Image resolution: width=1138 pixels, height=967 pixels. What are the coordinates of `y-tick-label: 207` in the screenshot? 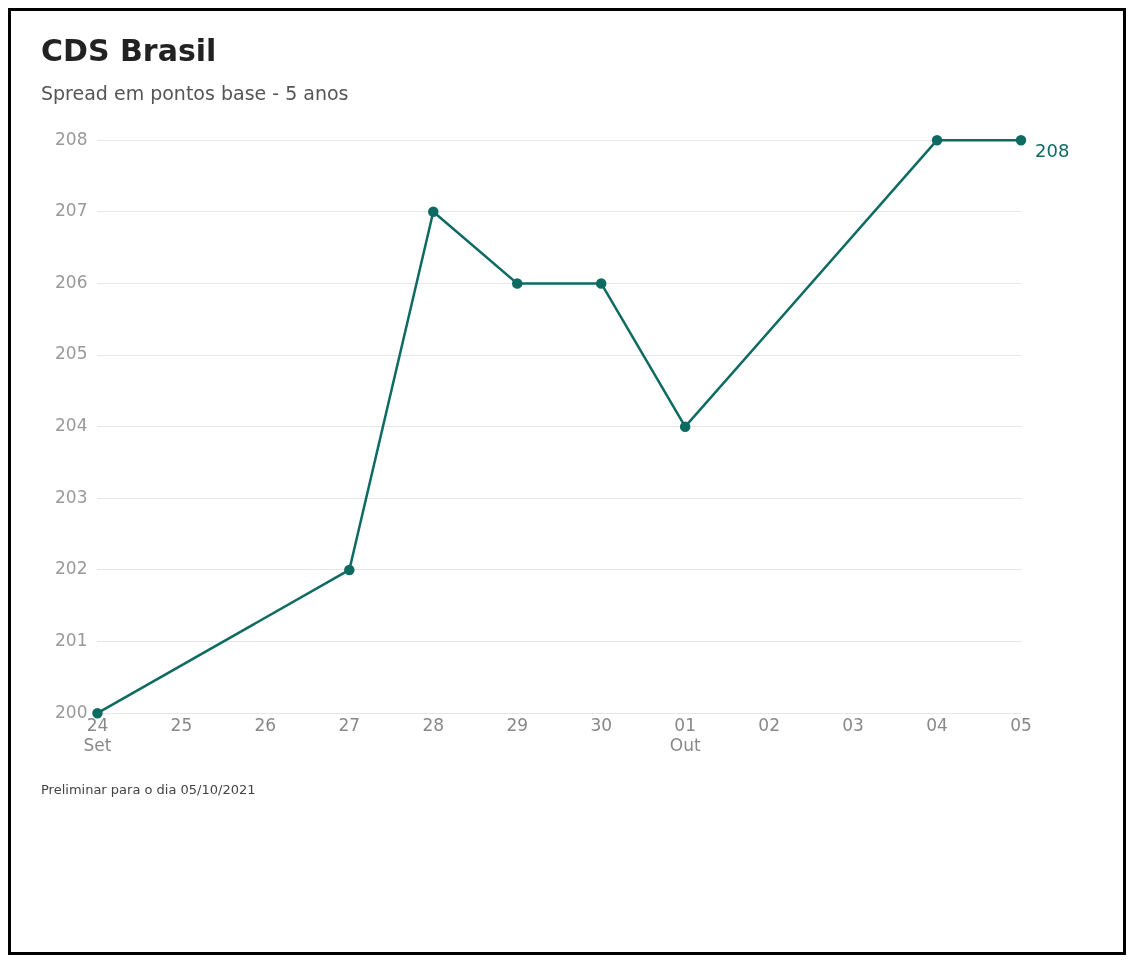 It's located at (71, 210).